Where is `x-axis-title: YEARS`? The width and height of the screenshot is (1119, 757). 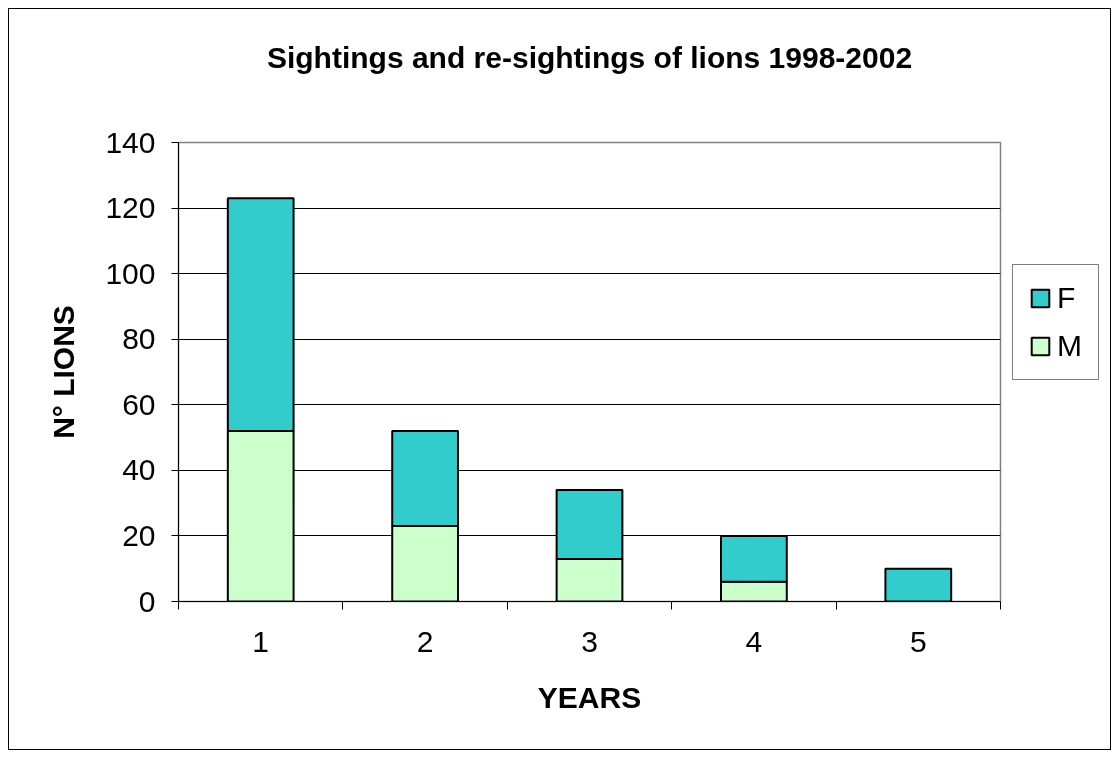
x-axis-title: YEARS is located at coordinates (589, 697).